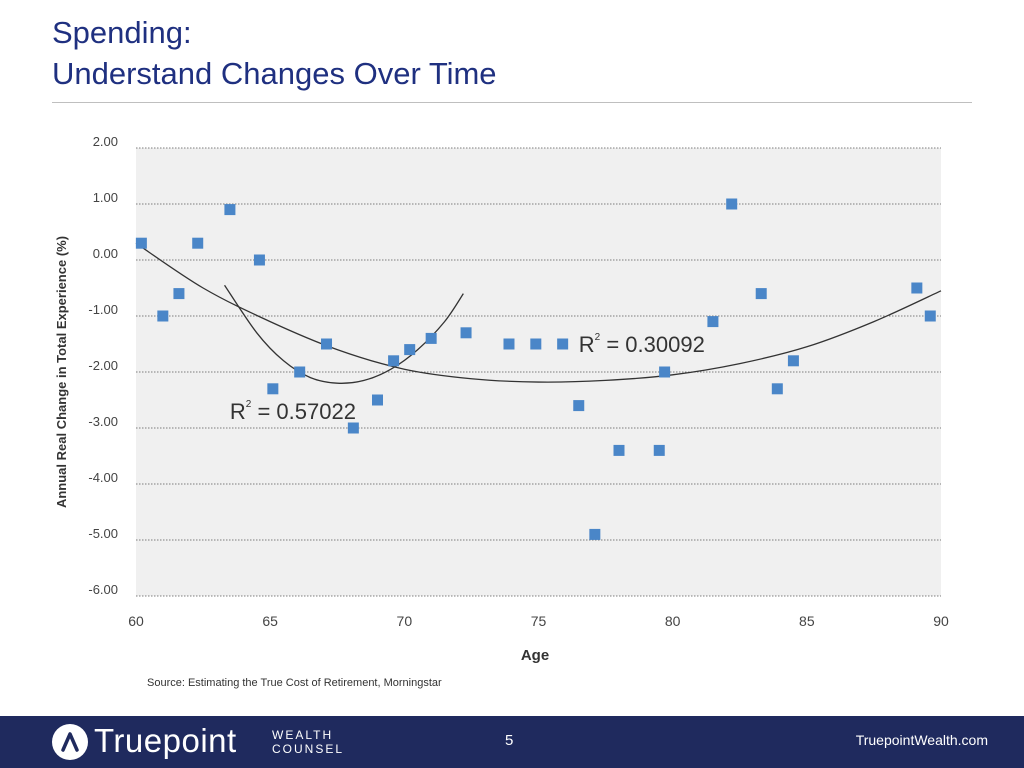  What do you see at coordinates (105, 197) in the screenshot?
I see `y-tick-label: 1.00` at bounding box center [105, 197].